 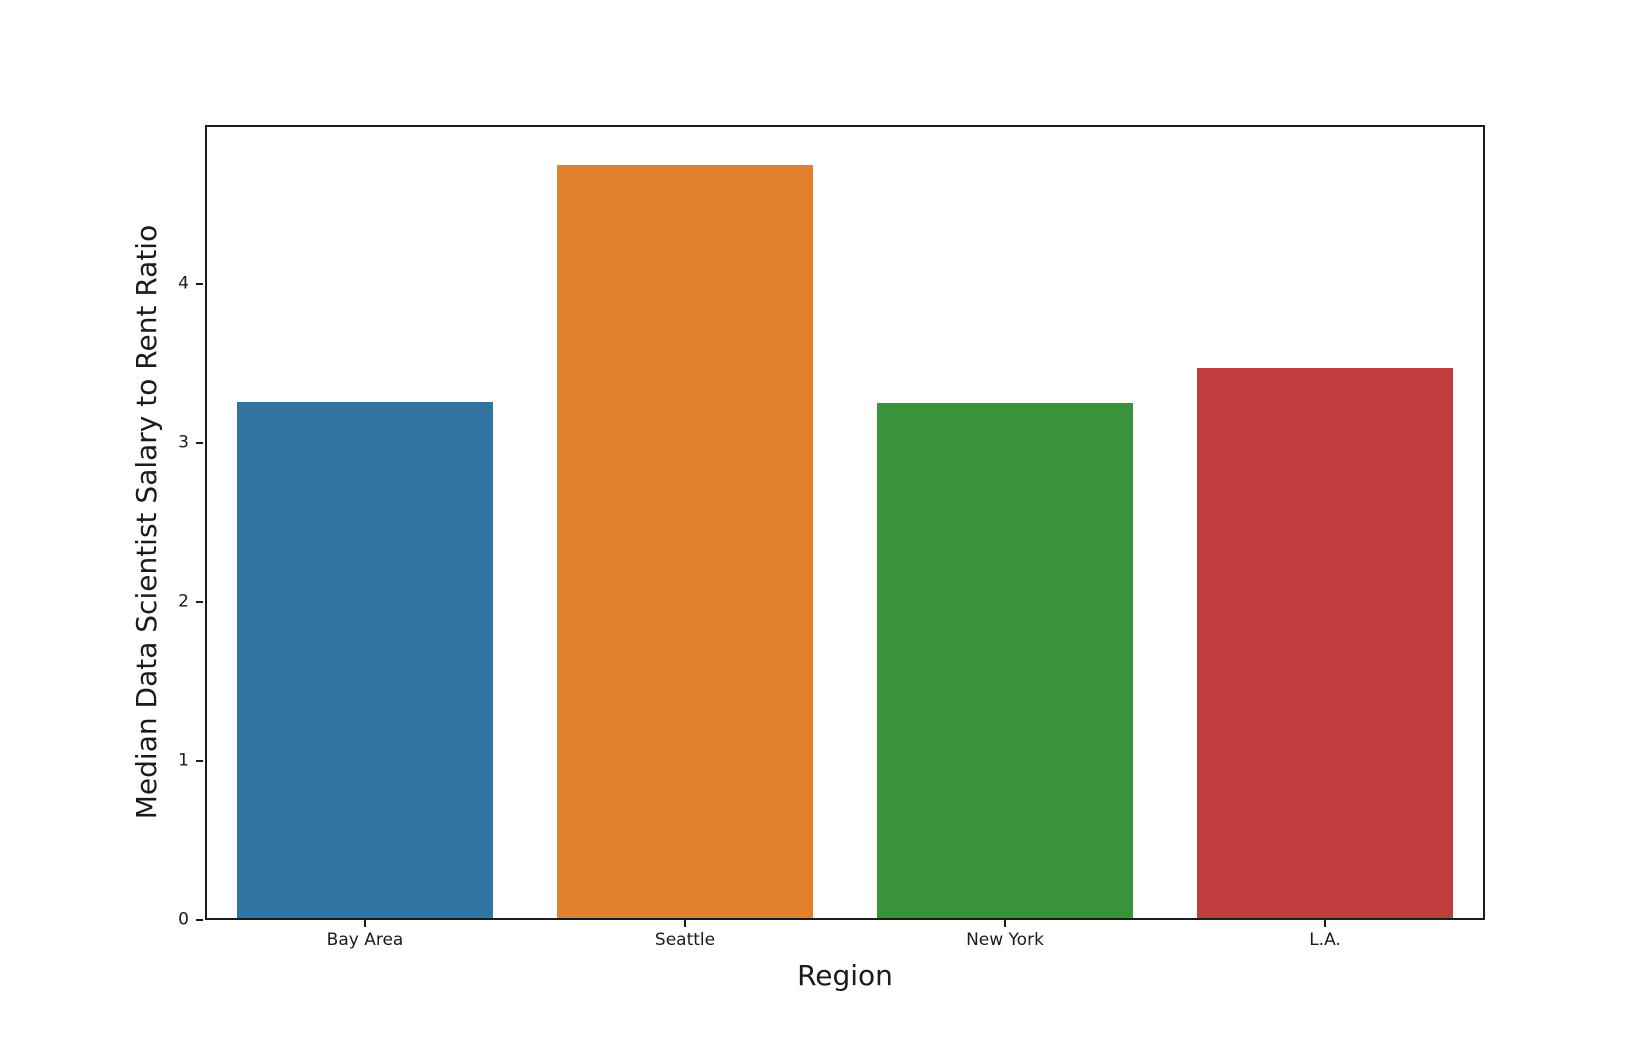 What do you see at coordinates (183, 601) in the screenshot?
I see `y-tick-label: 2` at bounding box center [183, 601].